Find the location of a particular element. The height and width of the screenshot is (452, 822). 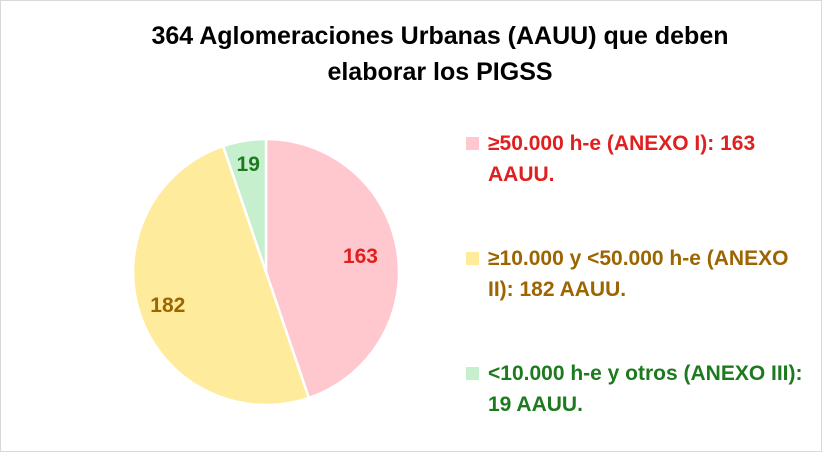

slice-data-label: 163 is located at coordinates (360, 256).